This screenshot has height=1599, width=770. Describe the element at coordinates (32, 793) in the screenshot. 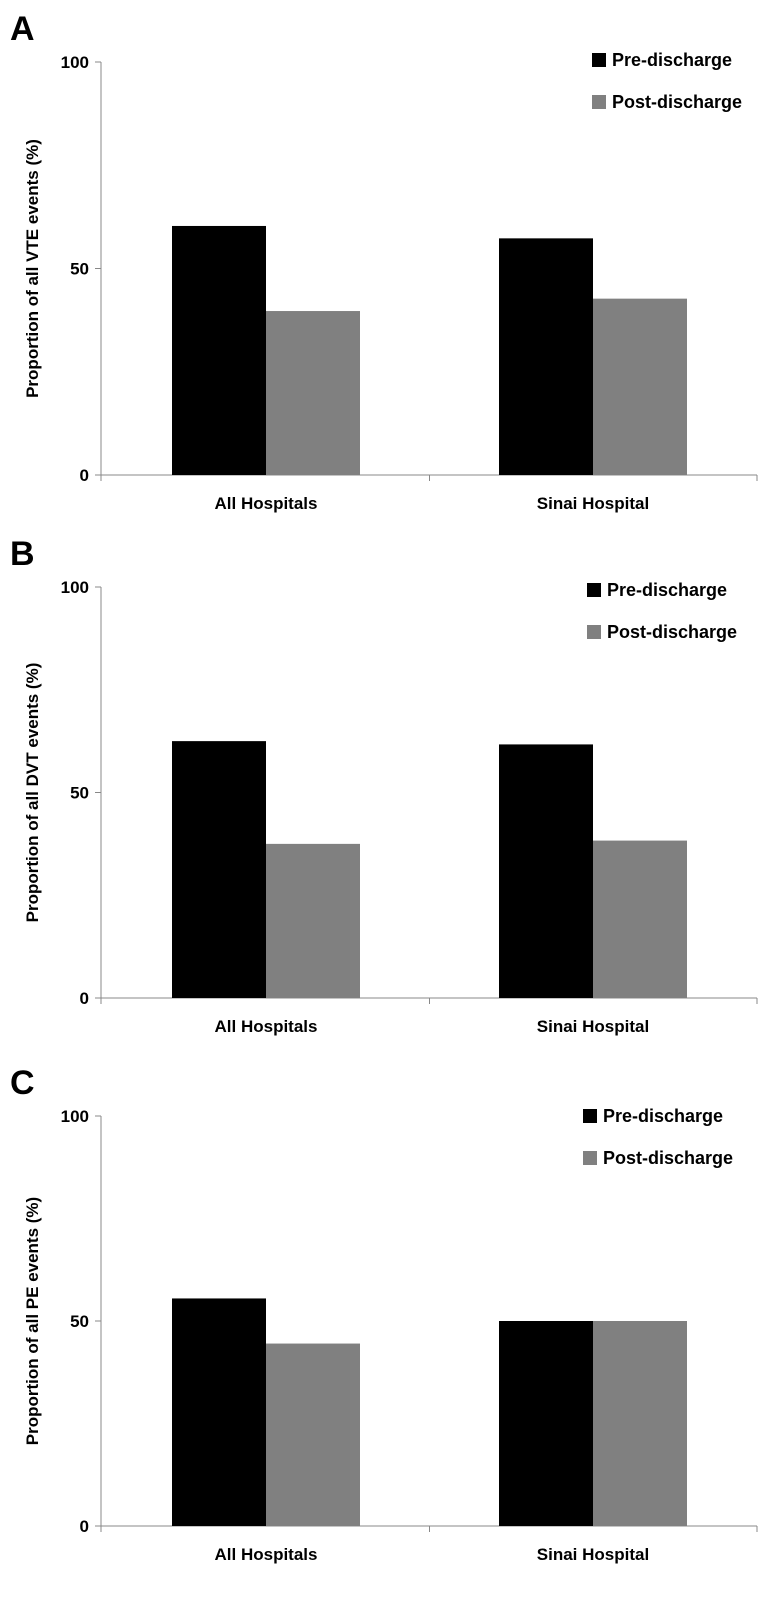

I see `y-axis-title: Proportion of all DVT events (%)` at that location.